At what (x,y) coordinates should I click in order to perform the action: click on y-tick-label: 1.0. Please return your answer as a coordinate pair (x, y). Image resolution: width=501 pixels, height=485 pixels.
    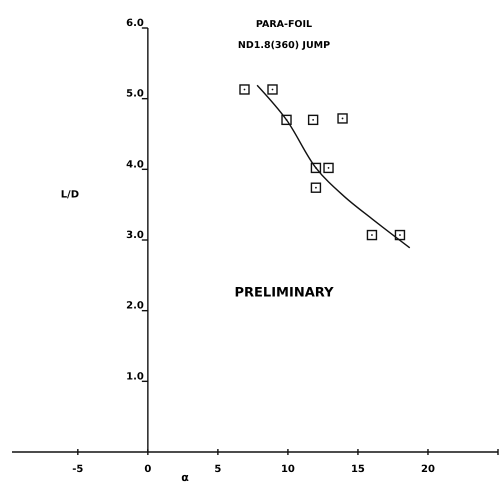
    Looking at the image, I should click on (135, 376).